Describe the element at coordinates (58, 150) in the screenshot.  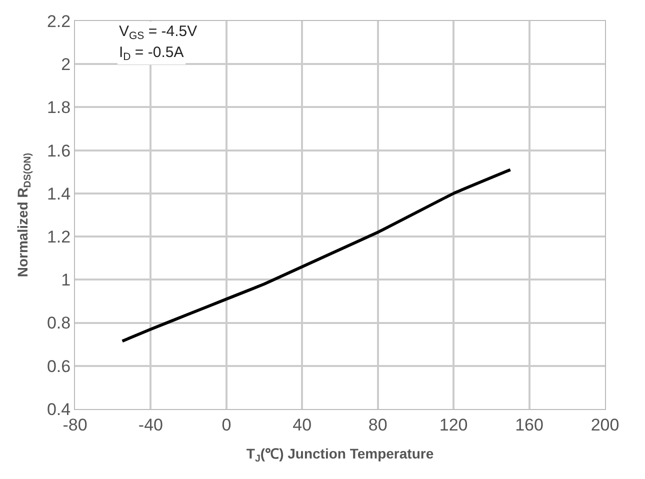
I see `y-tick-label: 1.6` at that location.